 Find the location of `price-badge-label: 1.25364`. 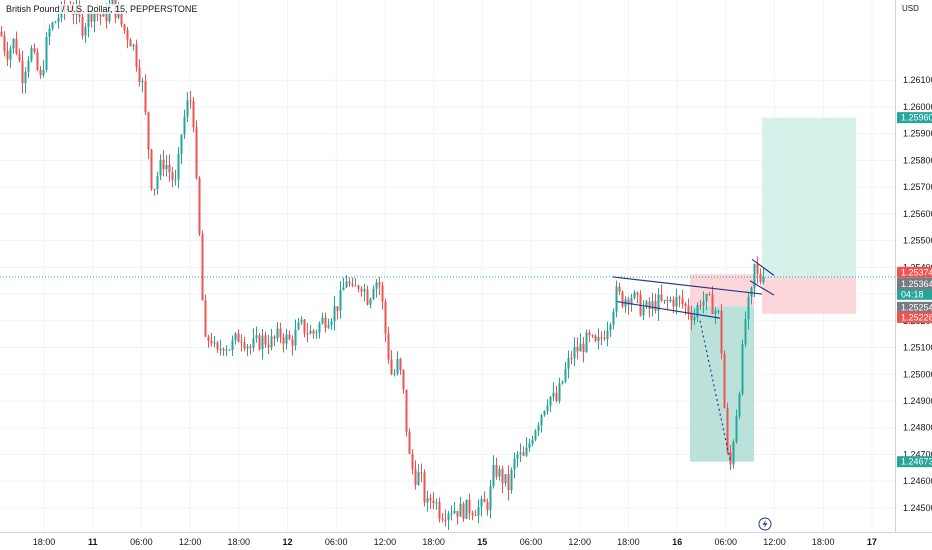

price-badge-label: 1.25364 is located at coordinates (916, 284).